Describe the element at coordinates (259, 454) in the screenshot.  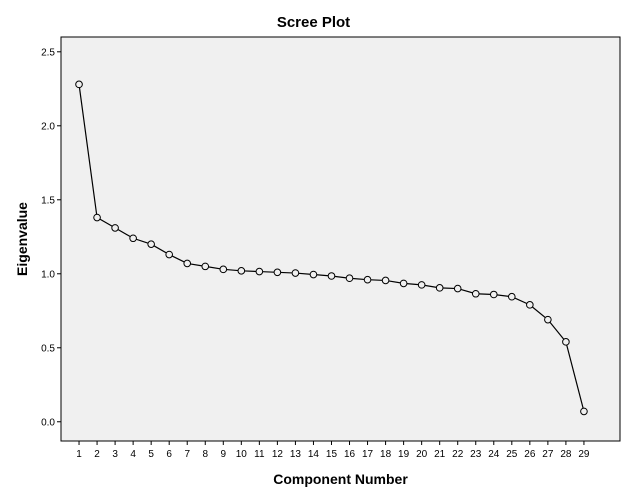
I see `x-tick-label: 11` at that location.